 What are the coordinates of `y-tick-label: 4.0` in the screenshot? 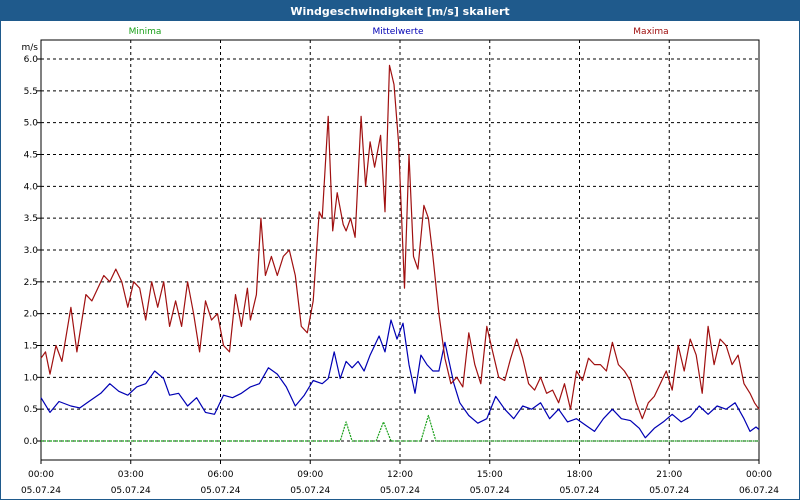 It's located at (31, 187).